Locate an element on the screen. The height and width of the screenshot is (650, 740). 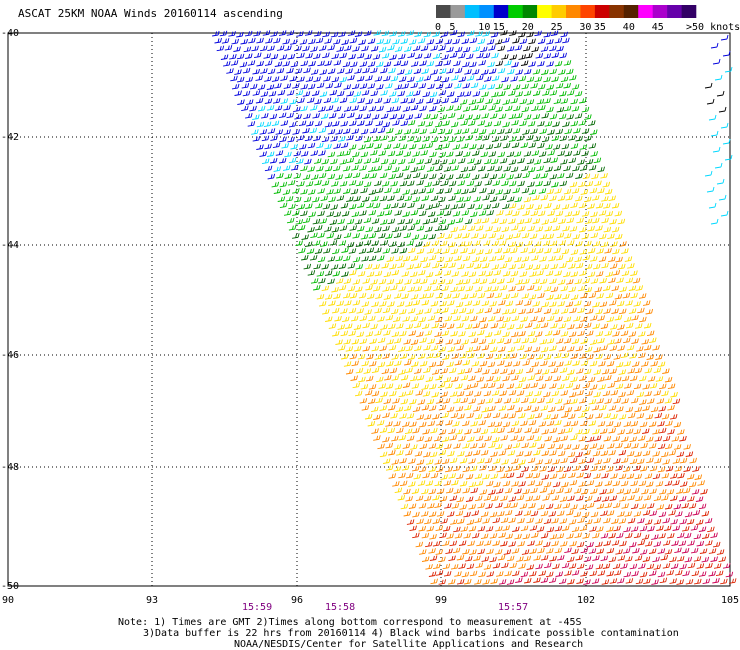
legend-tick-label: 45 is located at coordinates (658, 27).